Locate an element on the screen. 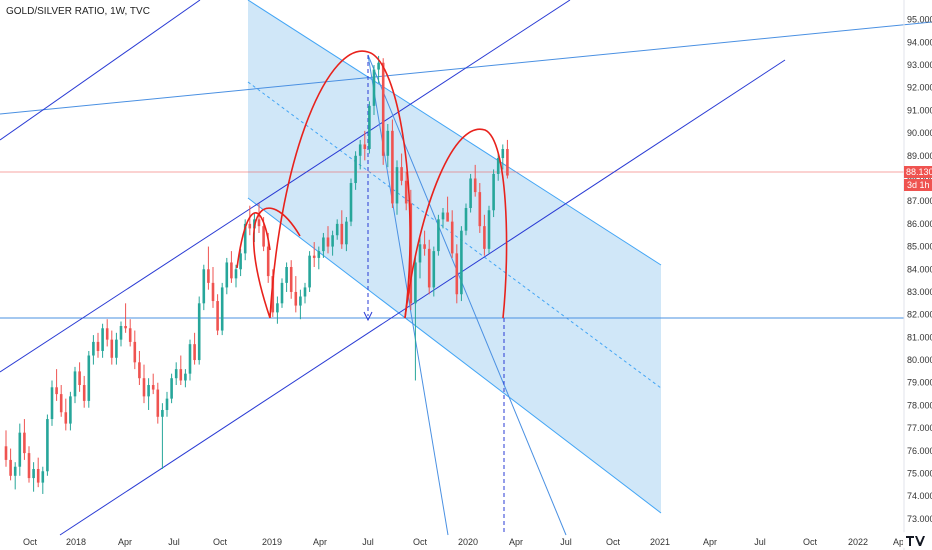  y-tick-label: 89.000 is located at coordinates (919, 156).